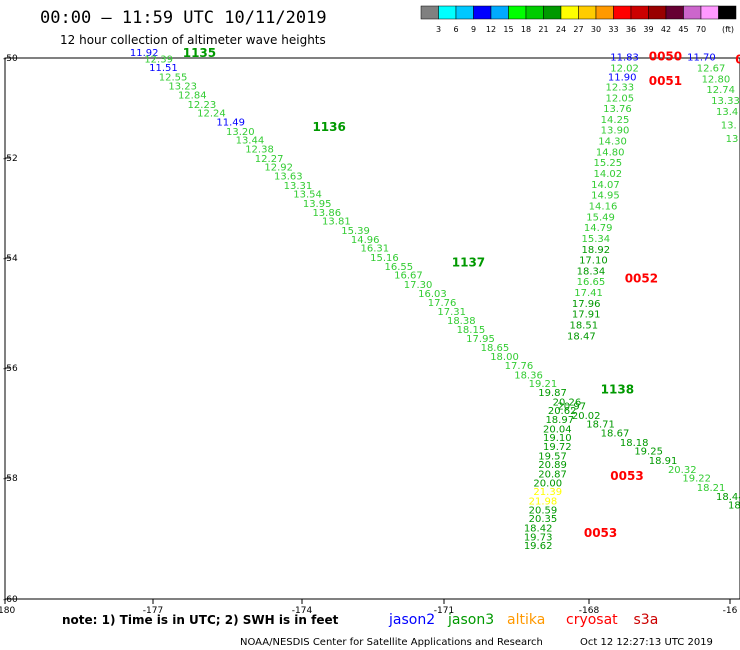 This screenshot has width=740, height=650. What do you see at coordinates (612, 142) in the screenshot?
I see `swh-value-label: 14.30` at bounding box center [612, 142].